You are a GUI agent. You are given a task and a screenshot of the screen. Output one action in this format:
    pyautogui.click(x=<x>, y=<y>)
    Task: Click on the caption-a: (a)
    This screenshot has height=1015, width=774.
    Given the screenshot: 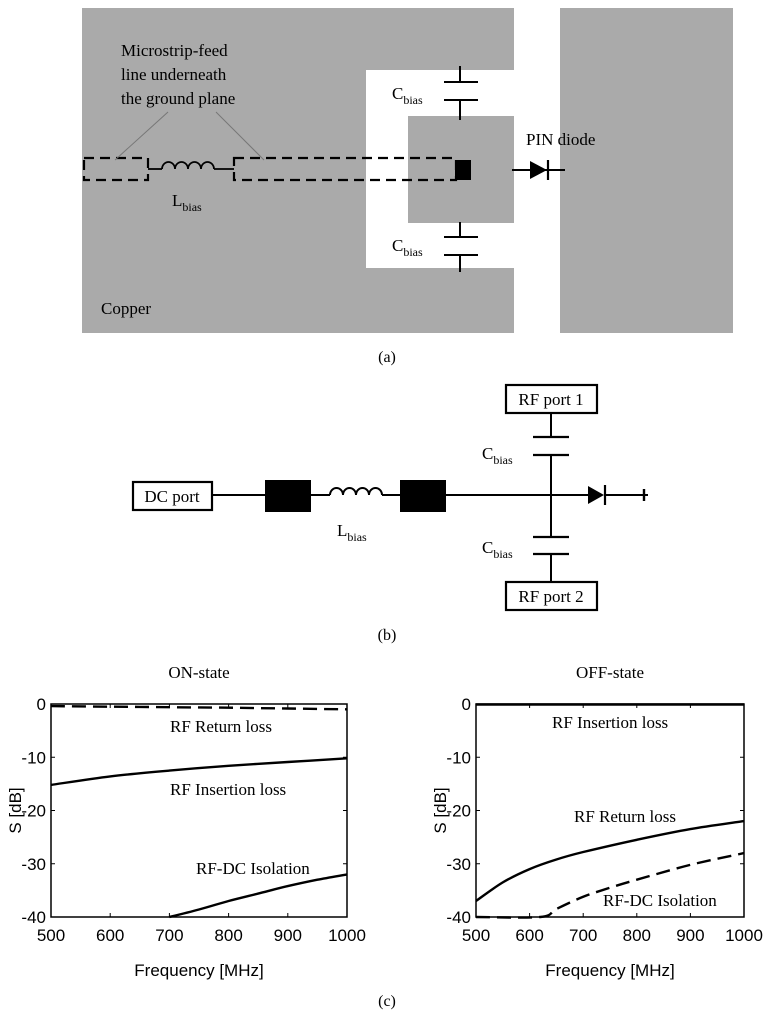 What is the action you would take?
    pyautogui.click(x=387, y=357)
    